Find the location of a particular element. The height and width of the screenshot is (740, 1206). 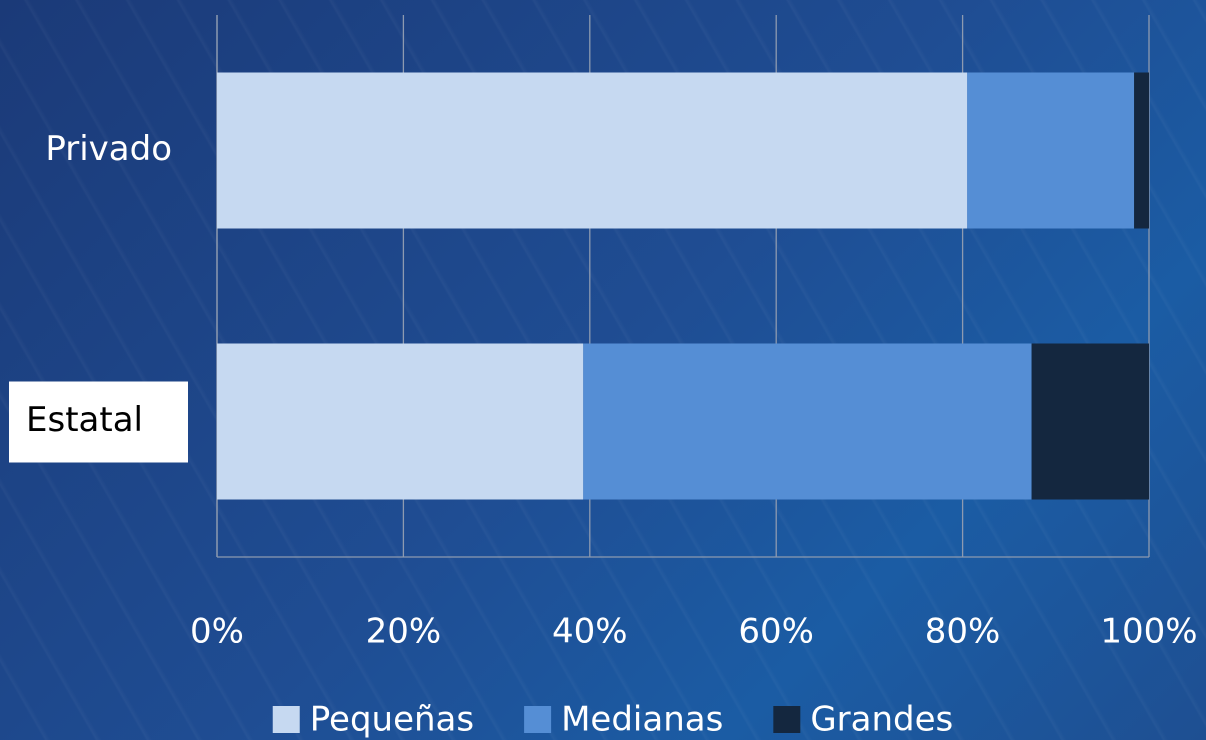

y-tick-label: Estatal is located at coordinates (84, 420).